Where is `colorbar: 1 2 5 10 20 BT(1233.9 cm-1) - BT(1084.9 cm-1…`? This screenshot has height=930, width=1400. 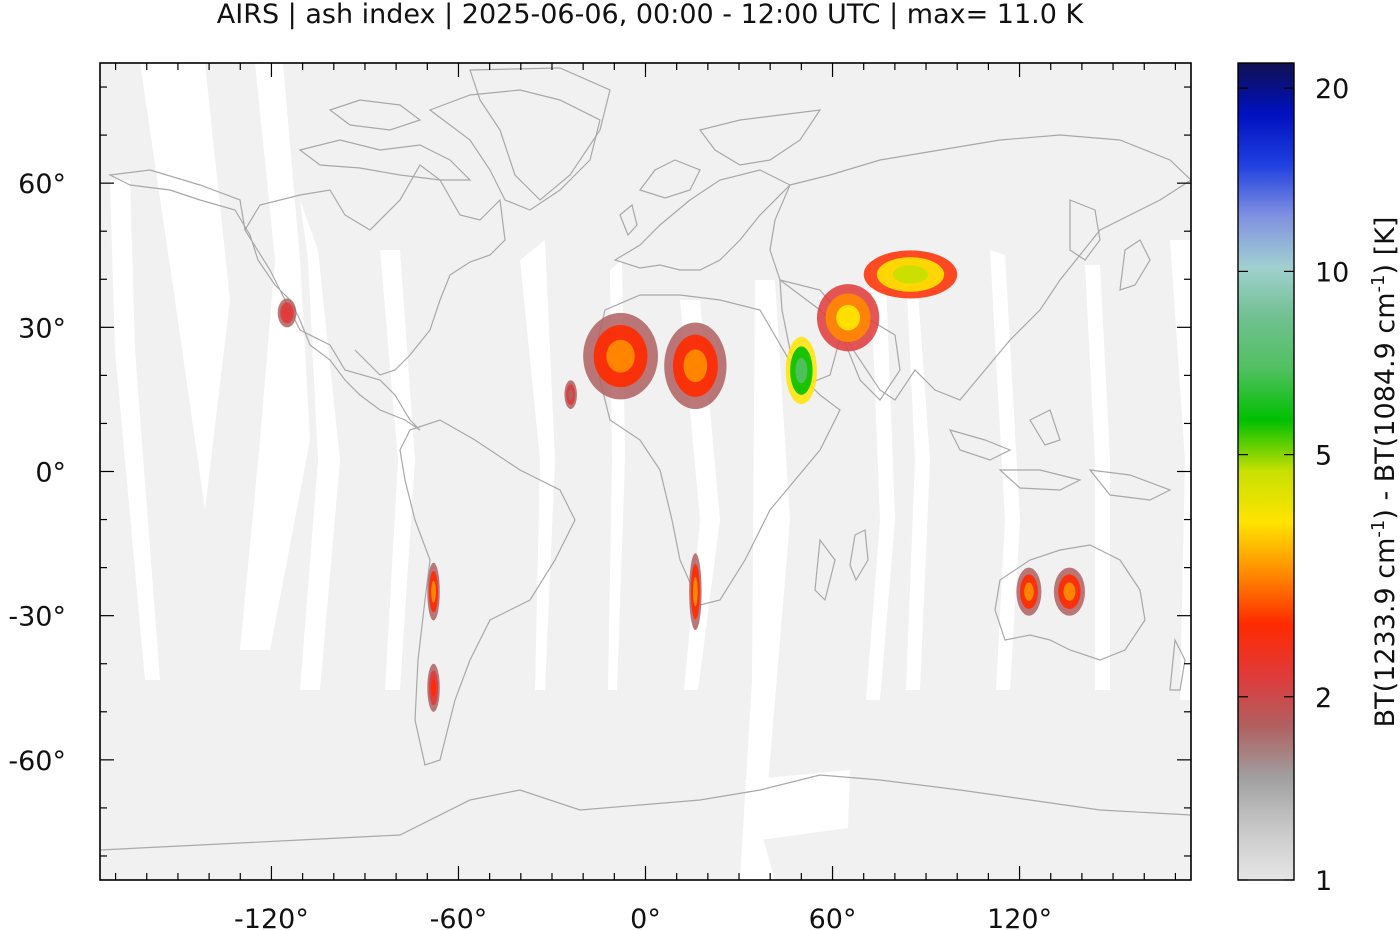 colorbar: 1 2 5 10 20 BT(1233.9 cm-1) - BT(1084.9 cm-1… is located at coordinates (1318, 479).